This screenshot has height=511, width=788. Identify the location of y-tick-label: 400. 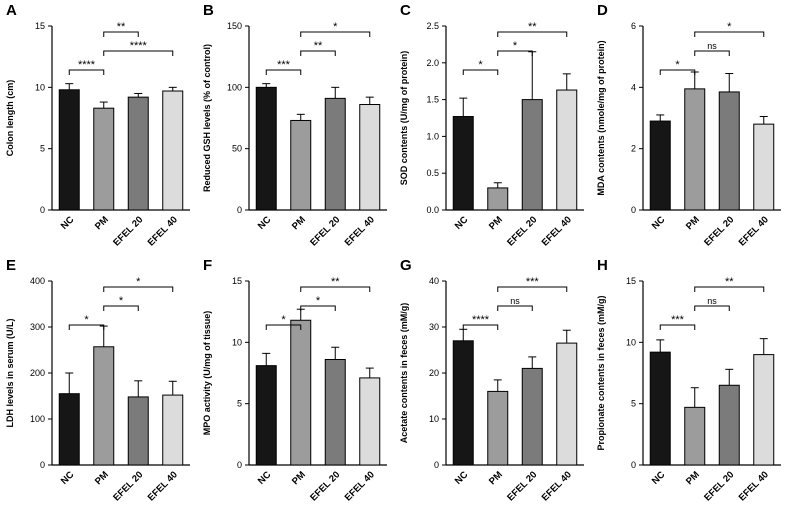
(37, 281).